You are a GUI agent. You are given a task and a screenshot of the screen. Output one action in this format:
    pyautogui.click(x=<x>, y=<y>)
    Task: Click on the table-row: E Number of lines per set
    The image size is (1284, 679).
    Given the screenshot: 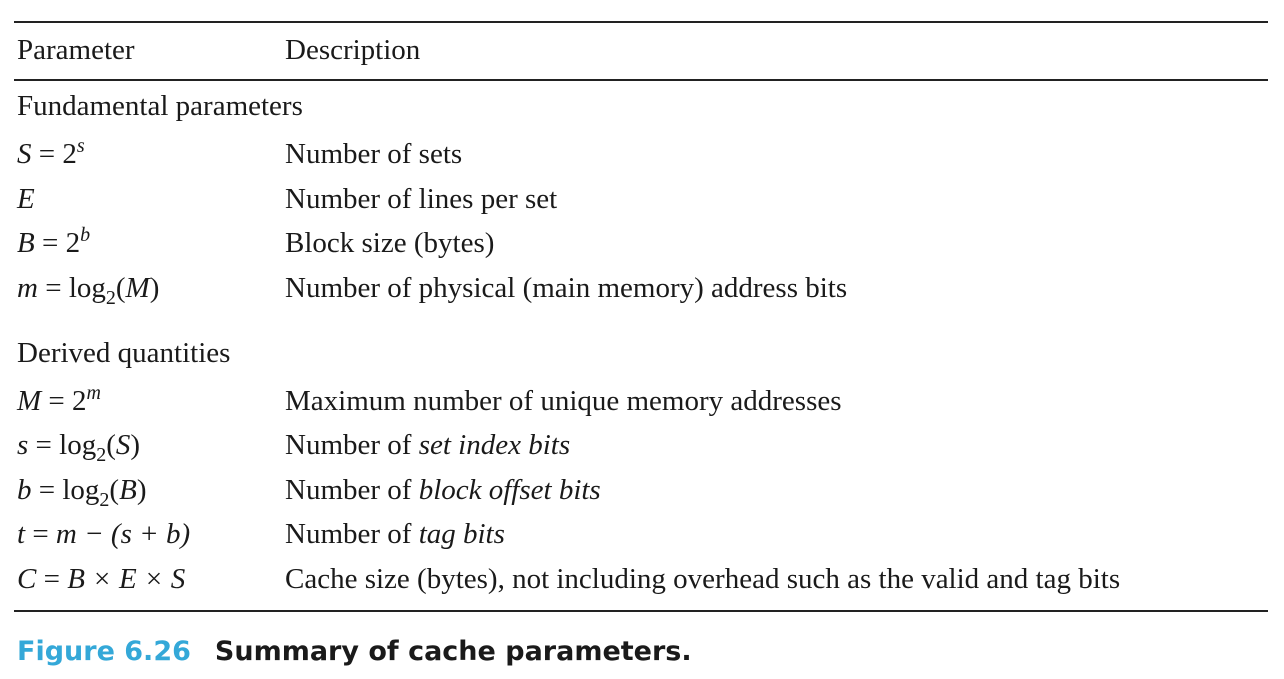 What is the action you would take?
    pyautogui.click(x=642, y=199)
    